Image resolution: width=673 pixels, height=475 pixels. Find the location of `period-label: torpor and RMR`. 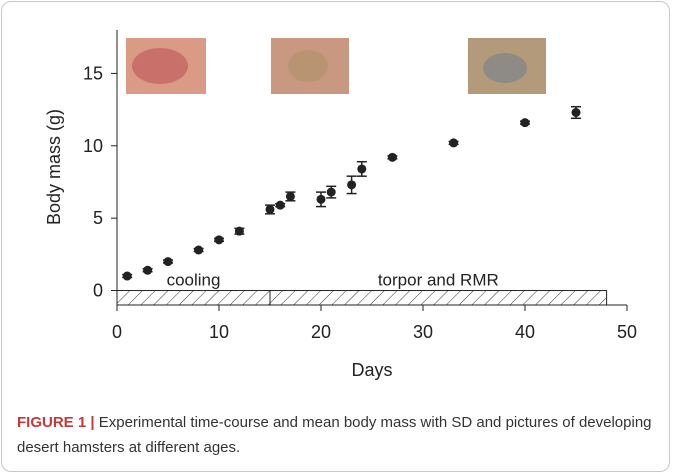

period-label: torpor and RMR is located at coordinates (438, 280).